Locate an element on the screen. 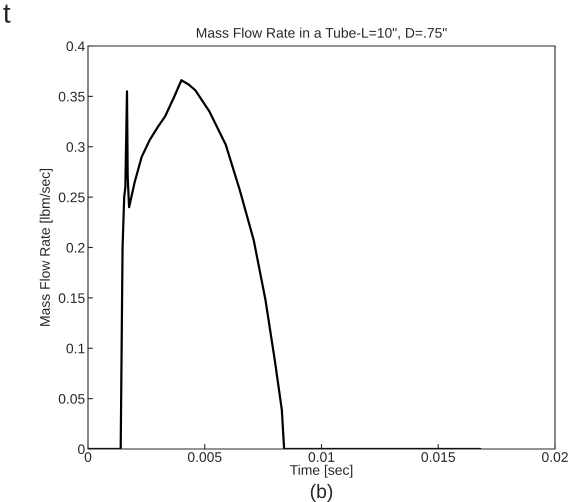 Image resolution: width=585 pixels, height=502 pixels. chart-title: Mass Flow Rate in a Tube-L=10", D=.75" is located at coordinates (321, 34).